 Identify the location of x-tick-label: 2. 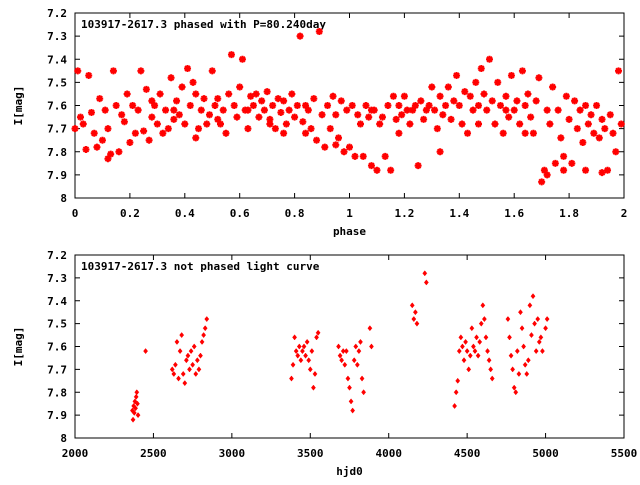
(624, 213).